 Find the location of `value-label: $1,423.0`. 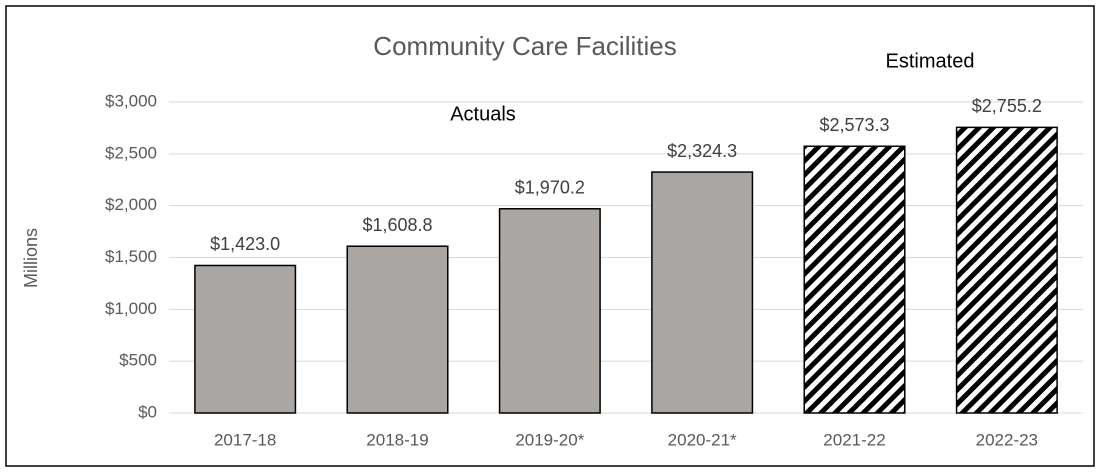

value-label: $1,423.0 is located at coordinates (245, 244).